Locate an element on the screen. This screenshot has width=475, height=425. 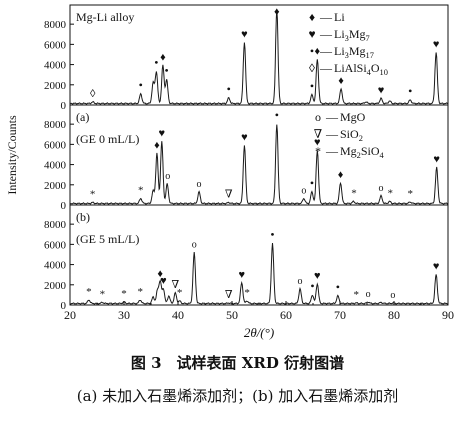
x-axis-title: 2θ/(°) is located at coordinates (259, 332).